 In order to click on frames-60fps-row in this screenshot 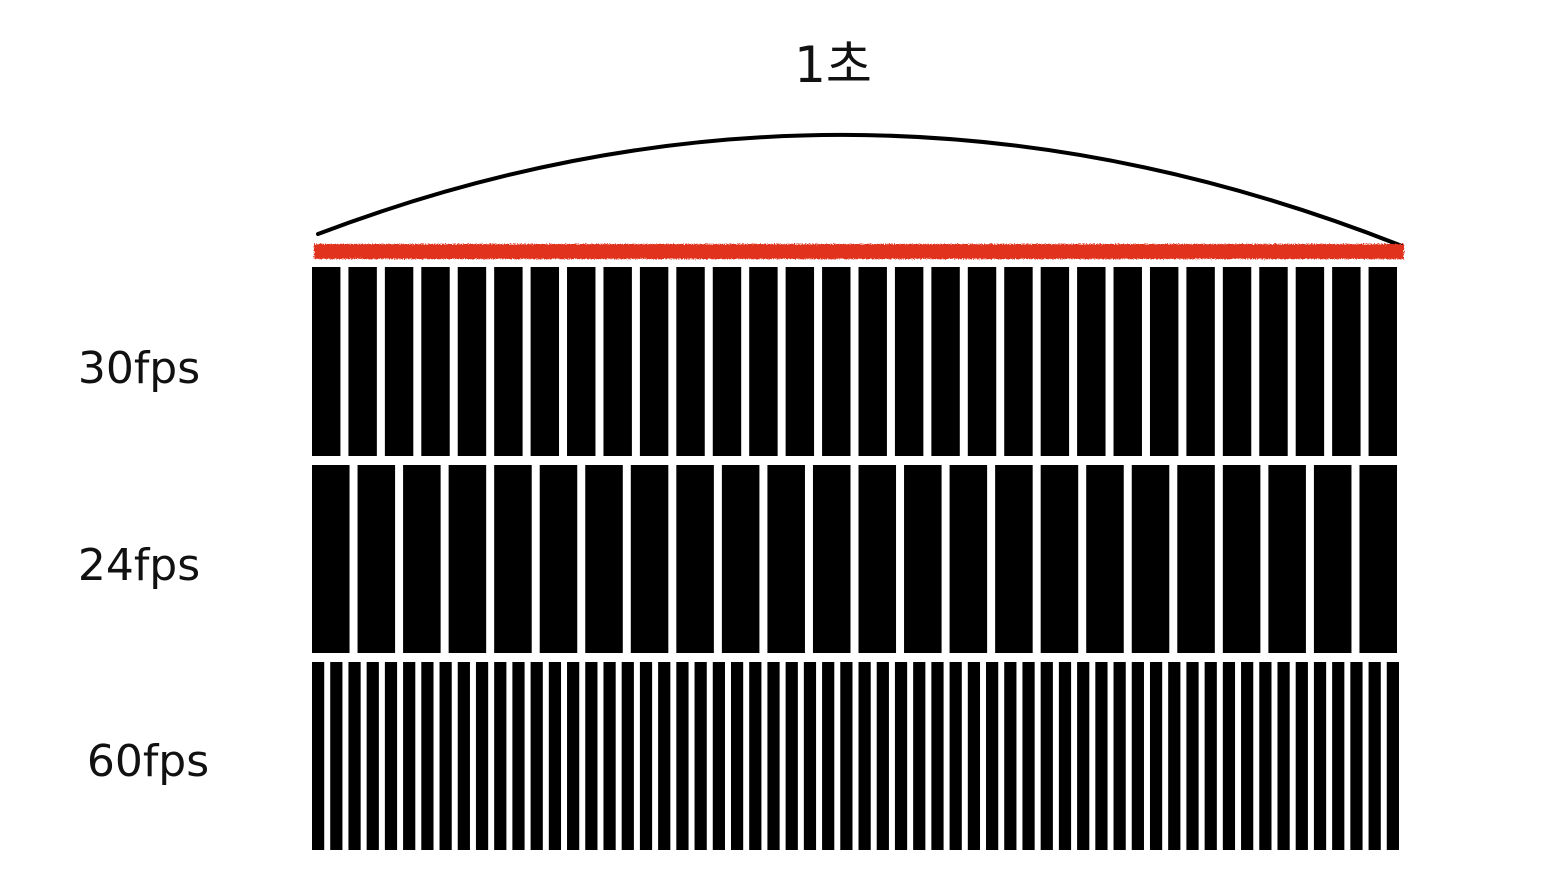, I will do `click(855, 756)`.